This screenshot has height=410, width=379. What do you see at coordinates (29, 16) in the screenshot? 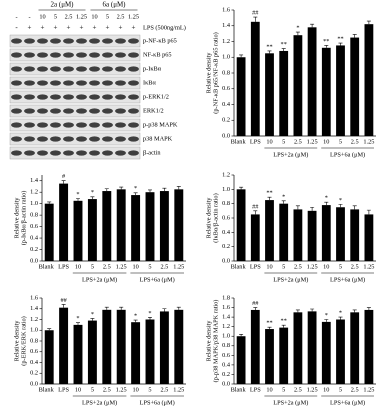
I see `dose-label: -` at bounding box center [29, 16].